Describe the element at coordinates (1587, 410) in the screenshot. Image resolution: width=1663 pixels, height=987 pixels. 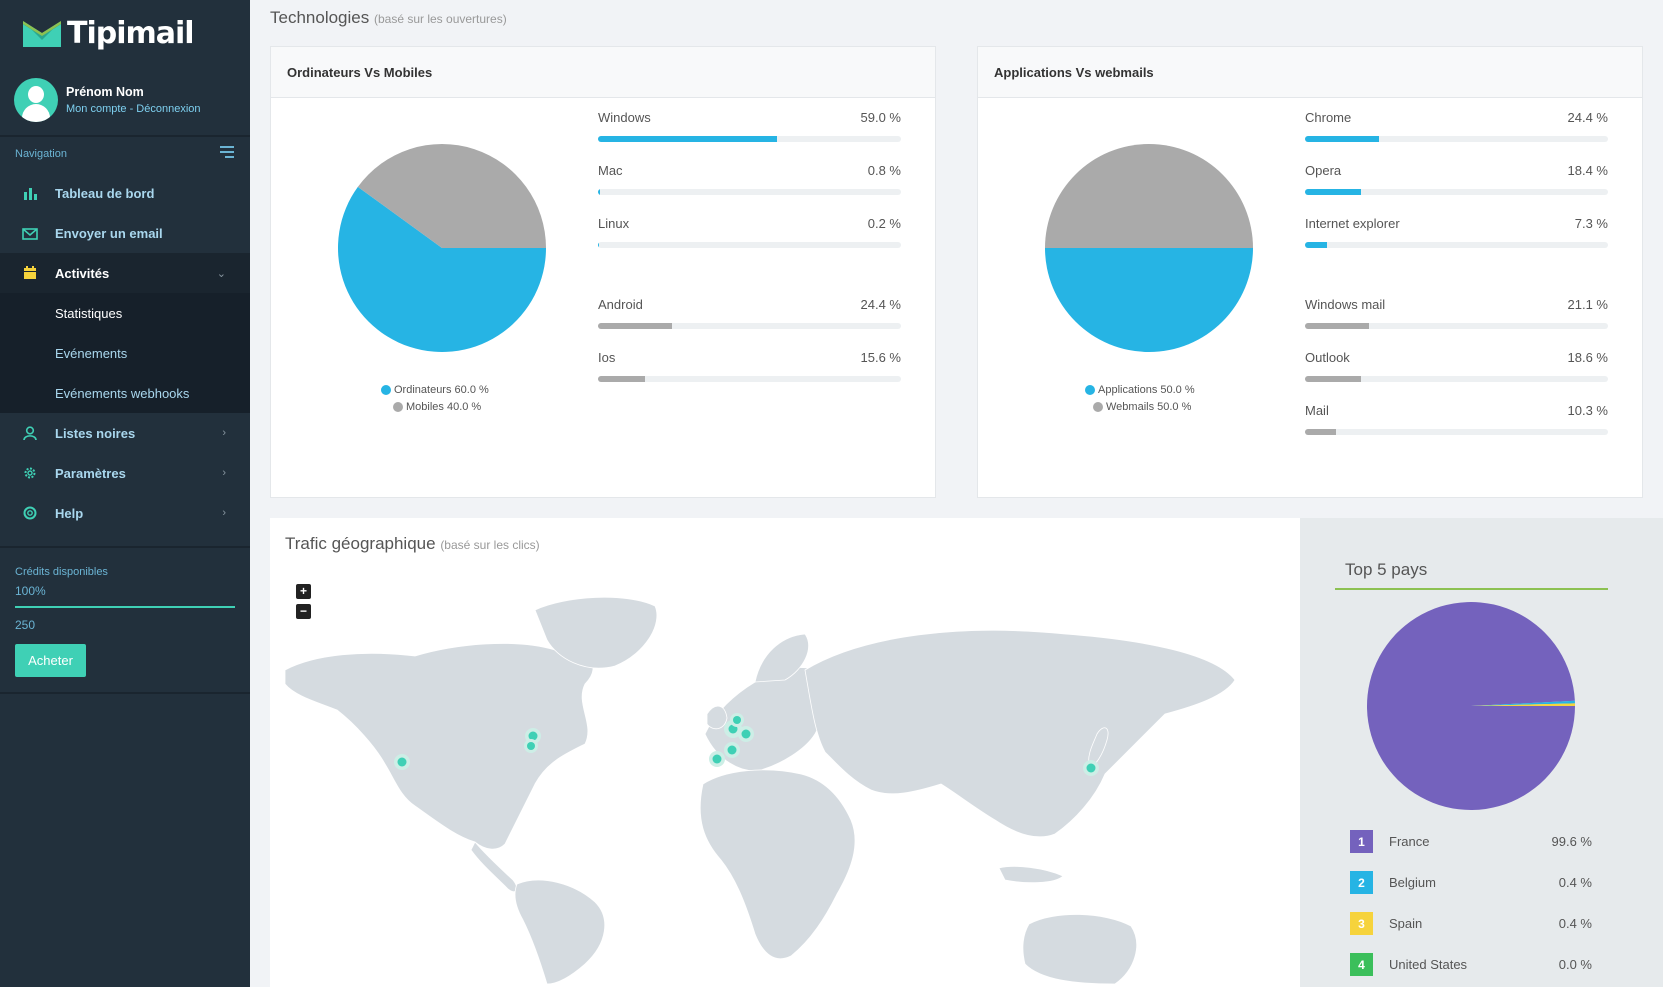
I see `stat-value: 10.3 %` at that location.